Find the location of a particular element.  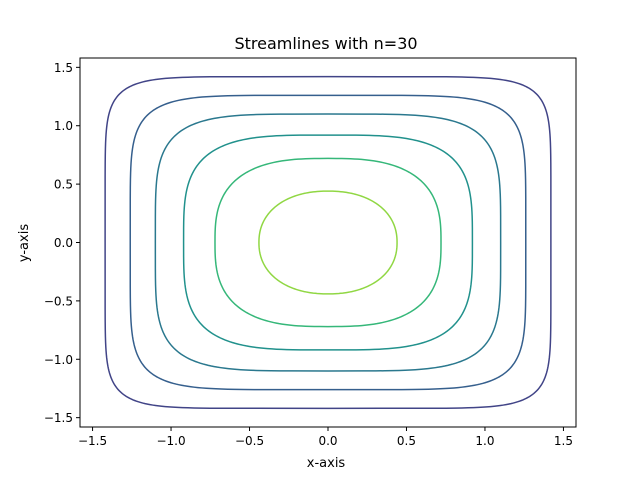

y-axis-ticks: −1.5 −1.0 −0.5 0.0 0.5 1.0 1.5 is located at coordinates (62, 243).